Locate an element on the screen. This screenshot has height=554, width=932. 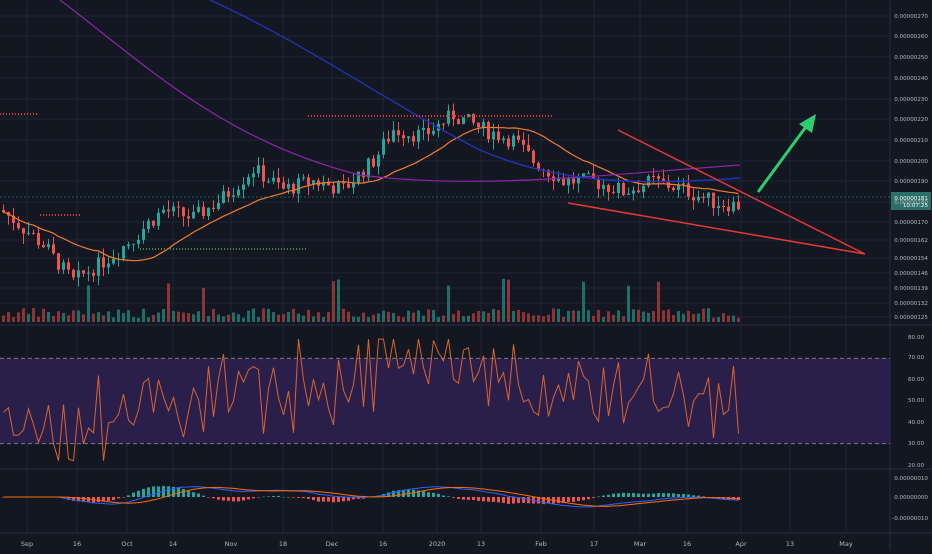
current-price-badge is located at coordinates (911, 201).